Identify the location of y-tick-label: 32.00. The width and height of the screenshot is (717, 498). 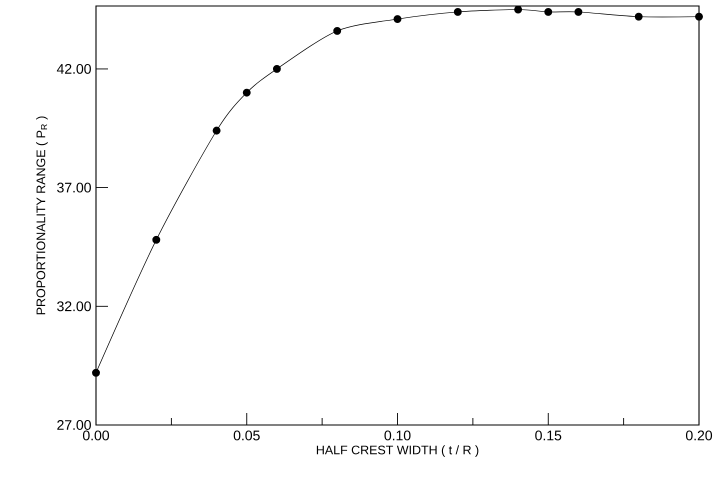
(74, 306).